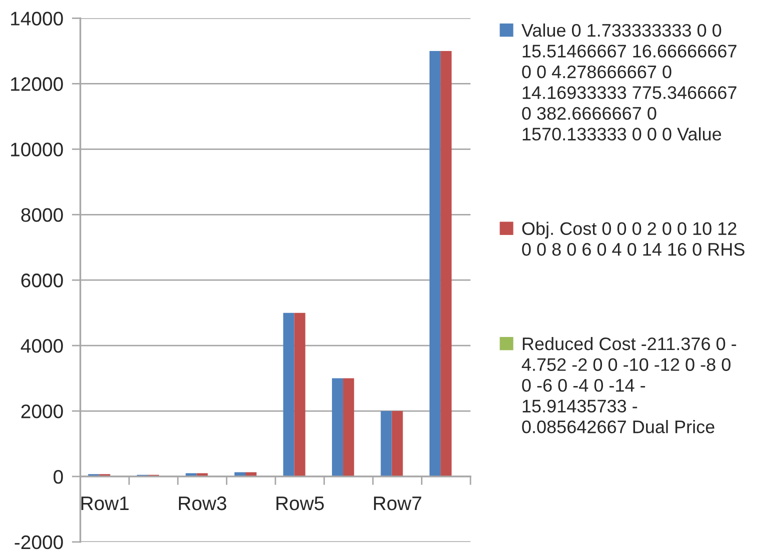 The image size is (765, 553). Describe the element at coordinates (58, 477) in the screenshot. I see `y-tick-label: 0` at that location.